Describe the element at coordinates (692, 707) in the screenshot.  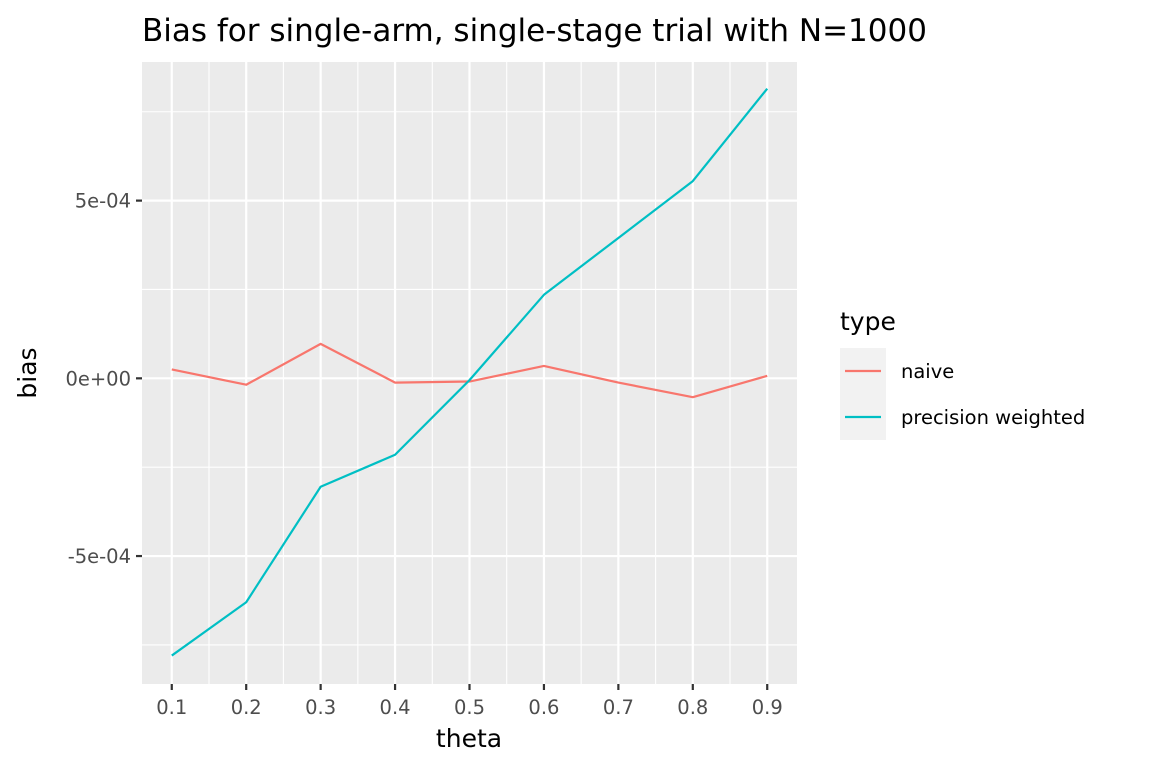
I see `x-tick-label: 0.8` at that location.